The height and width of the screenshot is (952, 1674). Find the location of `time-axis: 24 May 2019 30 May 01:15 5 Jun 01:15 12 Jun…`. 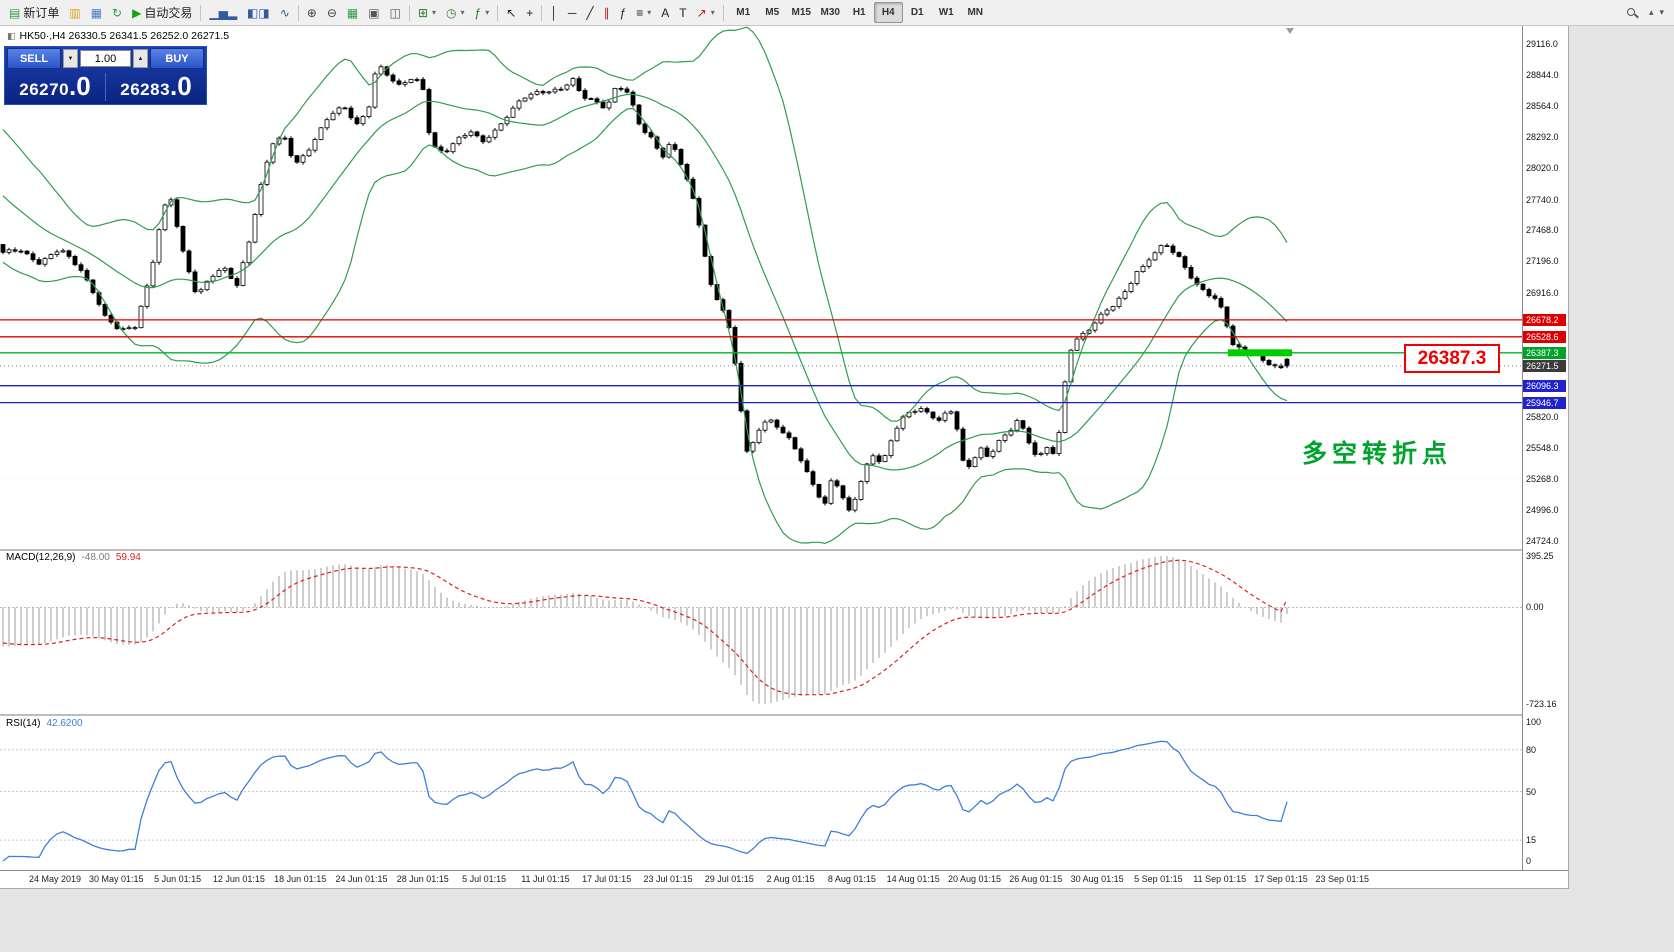

time-axis: 24 May 2019 30 May 01:15 5 Jun 01:15 12 Jun… is located at coordinates (784, 879).